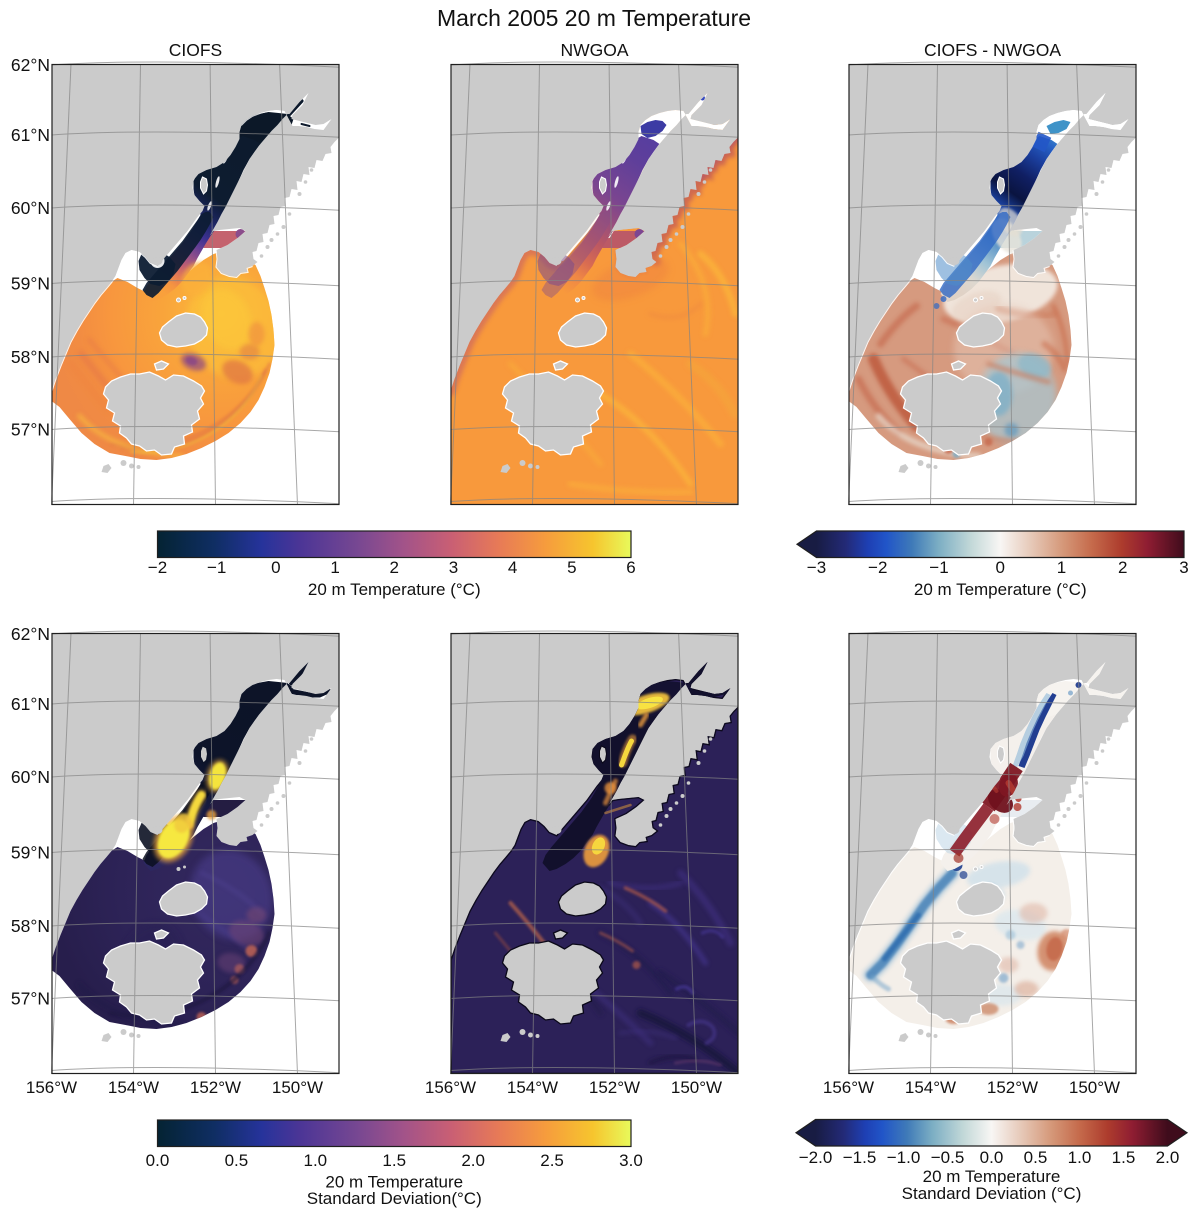  What do you see at coordinates (992, 50) in the screenshot?
I see `svg-text: CIOFS - NWGOA` at bounding box center [992, 50].